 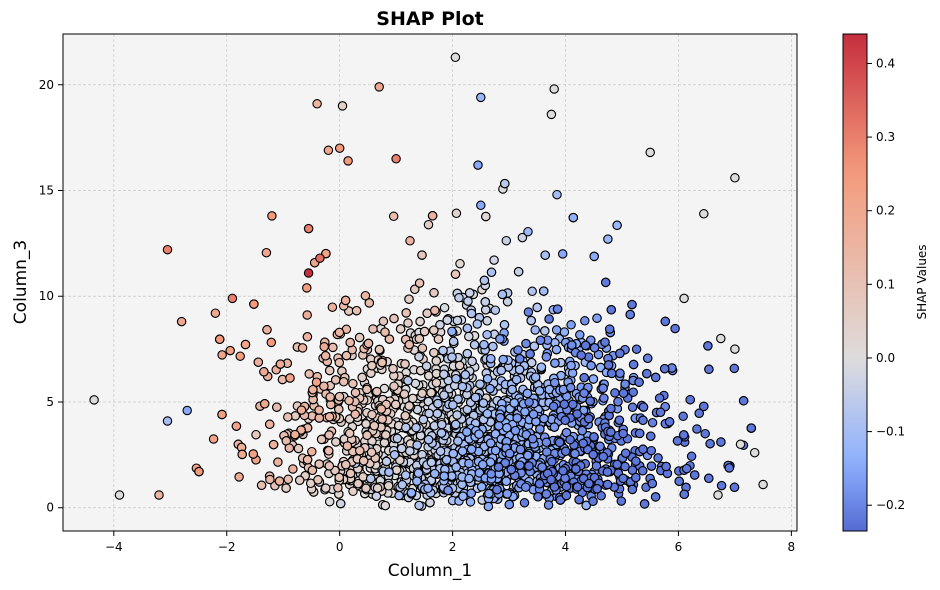 What do you see at coordinates (21, 282) in the screenshot?
I see `y-axis-label: Column_3` at bounding box center [21, 282].